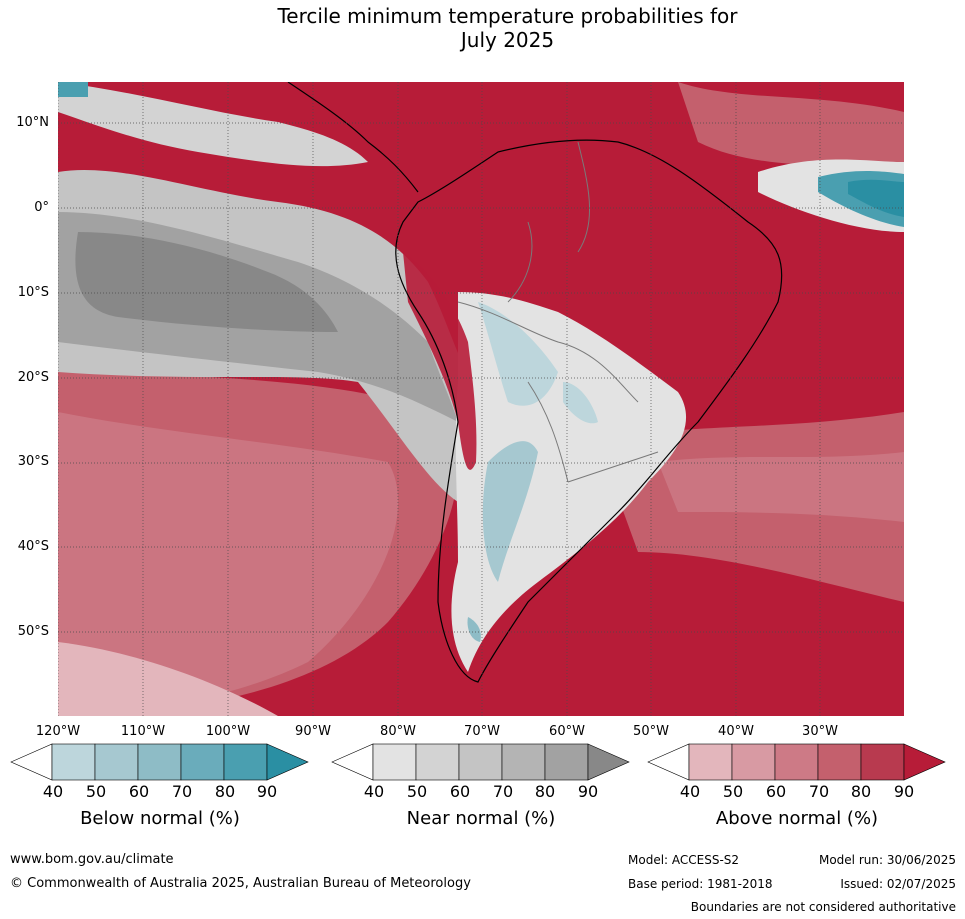 This screenshot has height=919, width=965. What do you see at coordinates (53, 791) in the screenshot?
I see `below-tick-40: 40` at bounding box center [53, 791].